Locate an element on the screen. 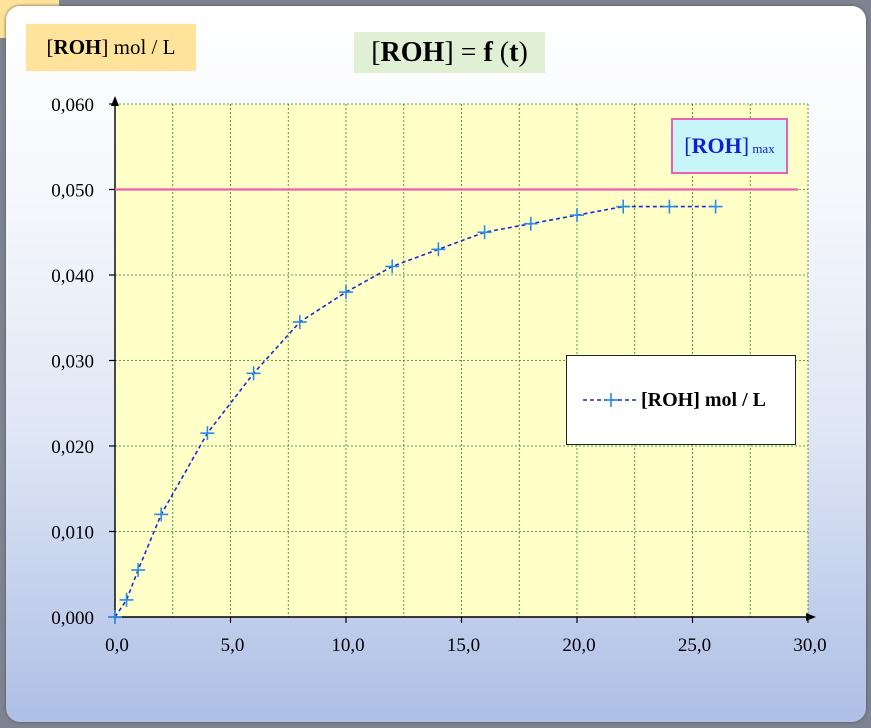 This screenshot has height=728, width=871. y-unit-bracket-open: [ is located at coordinates (50, 47).